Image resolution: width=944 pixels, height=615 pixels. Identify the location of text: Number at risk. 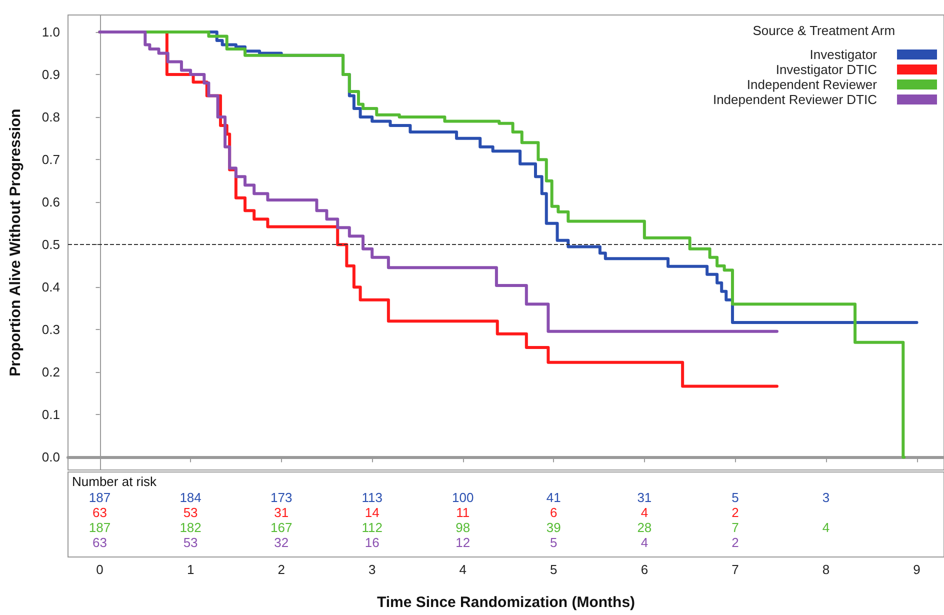
(115, 481).